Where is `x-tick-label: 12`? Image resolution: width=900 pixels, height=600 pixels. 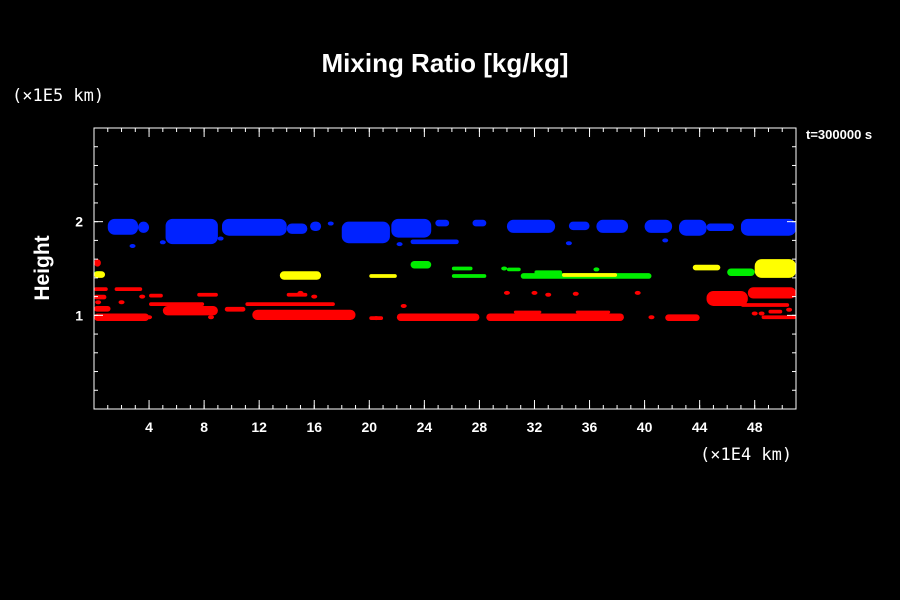 x-tick-label: 12 is located at coordinates (259, 427).